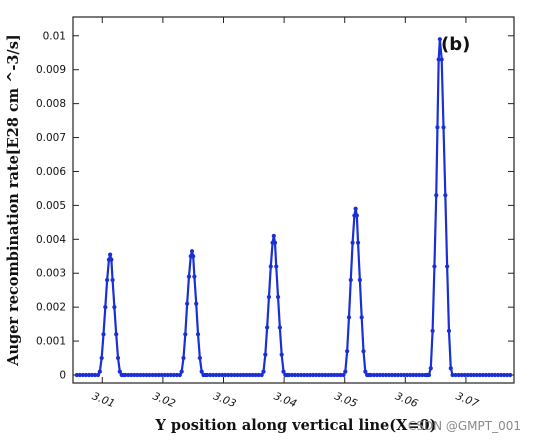 Image resolution: width=535 pixels, height=441 pixels. I want to click on x-tick-label: 3.06, so click(406, 400).